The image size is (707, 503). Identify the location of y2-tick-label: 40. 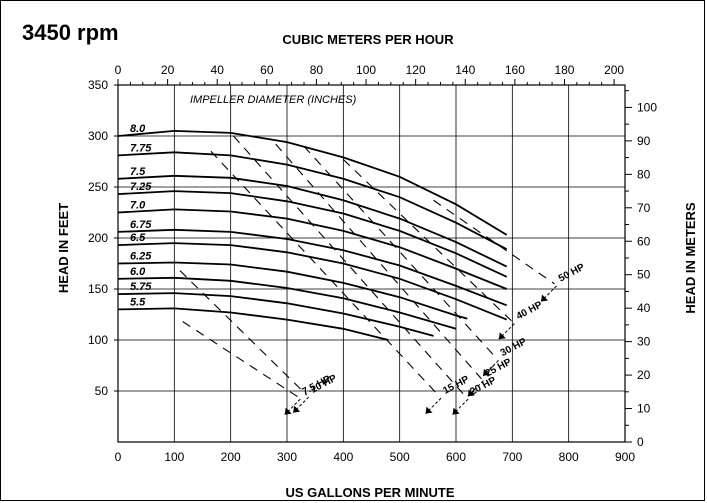
(644, 308).